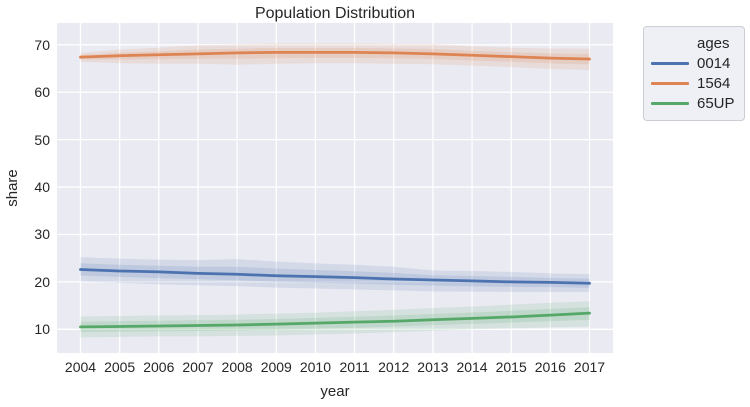 The height and width of the screenshot is (407, 750). Describe the element at coordinates (714, 63) in the screenshot. I see `legend-entry-label: 0014` at that location.